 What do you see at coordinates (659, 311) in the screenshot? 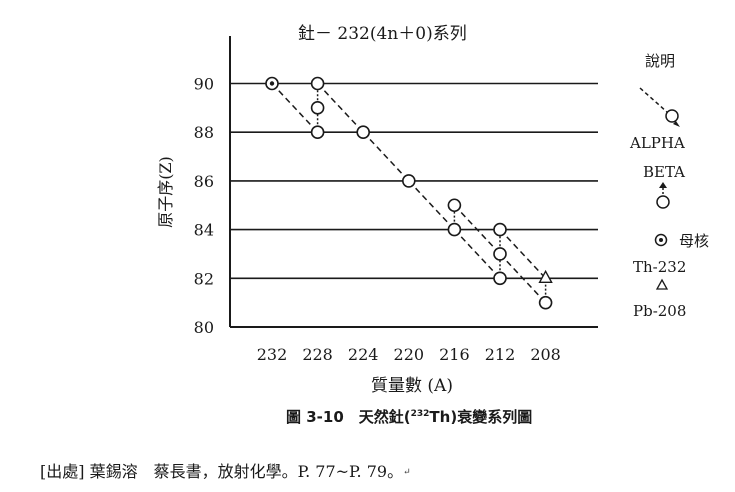
I see `legend-end-nuclide: Pb-208` at bounding box center [659, 311].